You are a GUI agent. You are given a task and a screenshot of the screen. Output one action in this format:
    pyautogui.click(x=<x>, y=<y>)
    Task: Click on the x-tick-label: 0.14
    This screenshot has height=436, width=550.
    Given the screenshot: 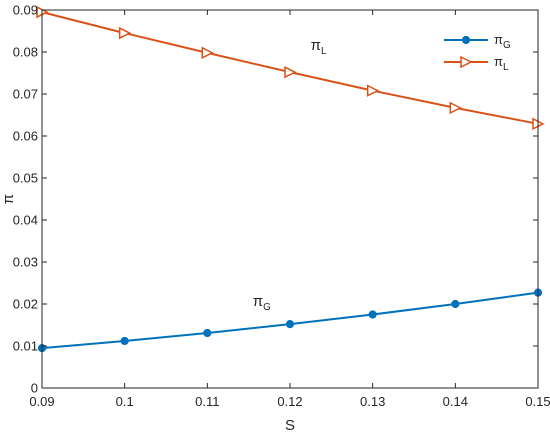 What is the action you would take?
    pyautogui.click(x=455, y=401)
    